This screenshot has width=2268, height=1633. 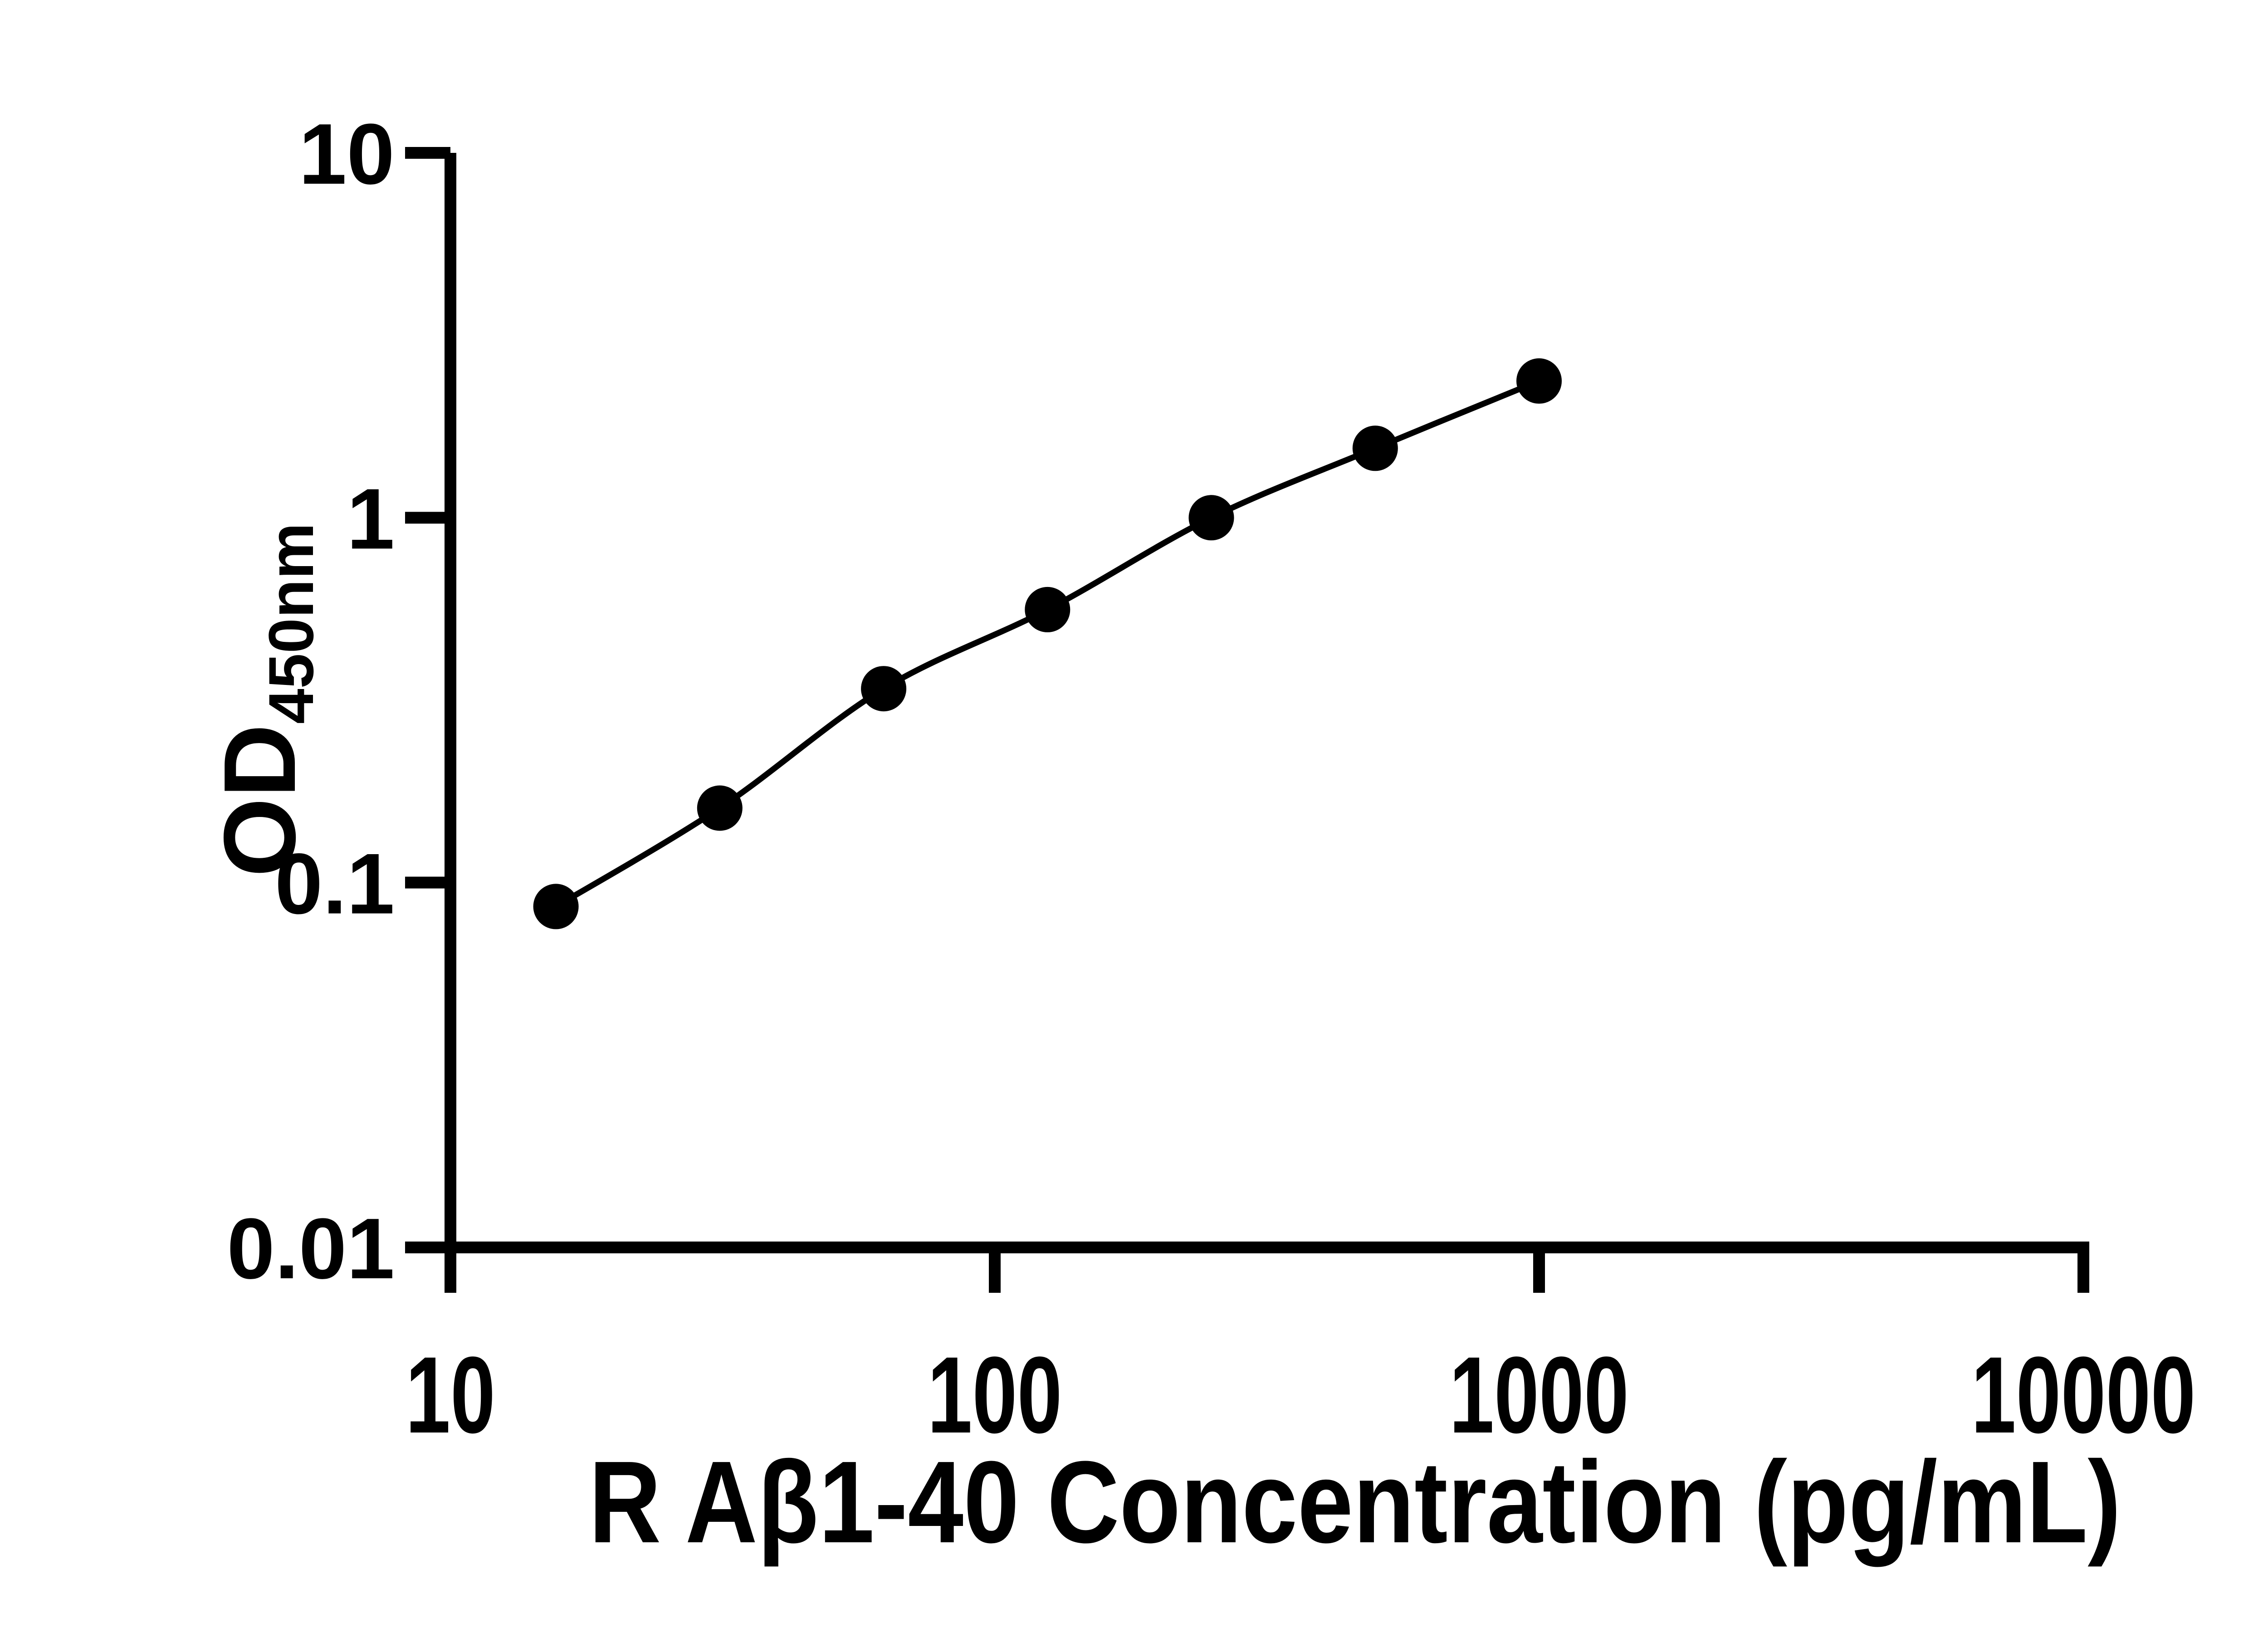 I want to click on y-tick-label: 1, so click(x=371, y=519).